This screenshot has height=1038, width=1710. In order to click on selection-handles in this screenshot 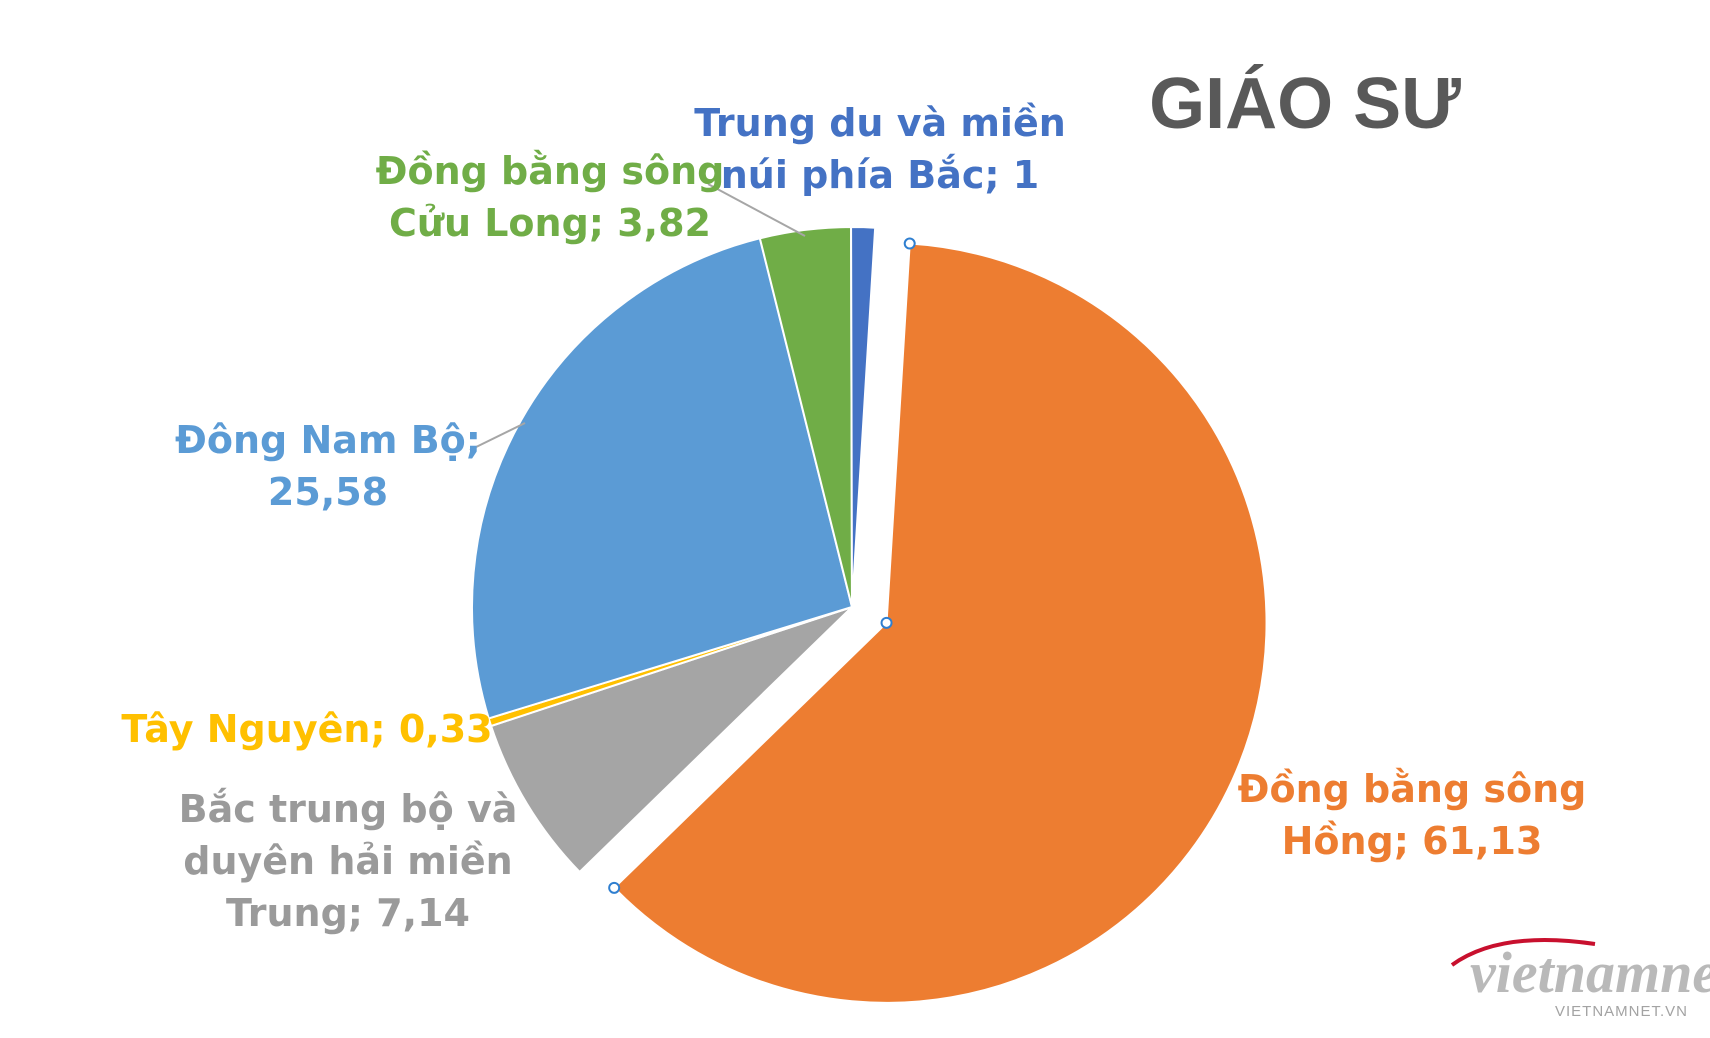, I will do `click(762, 565)`.